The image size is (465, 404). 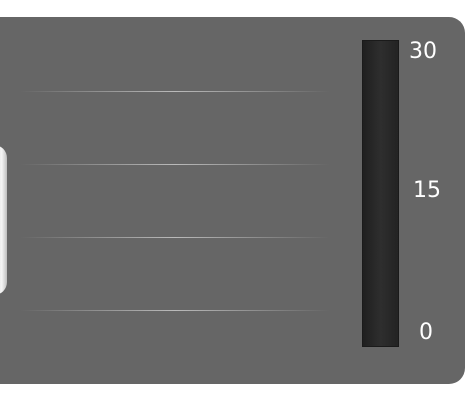 What do you see at coordinates (380, 193) in the screenshot?
I see `level-meter-track` at bounding box center [380, 193].